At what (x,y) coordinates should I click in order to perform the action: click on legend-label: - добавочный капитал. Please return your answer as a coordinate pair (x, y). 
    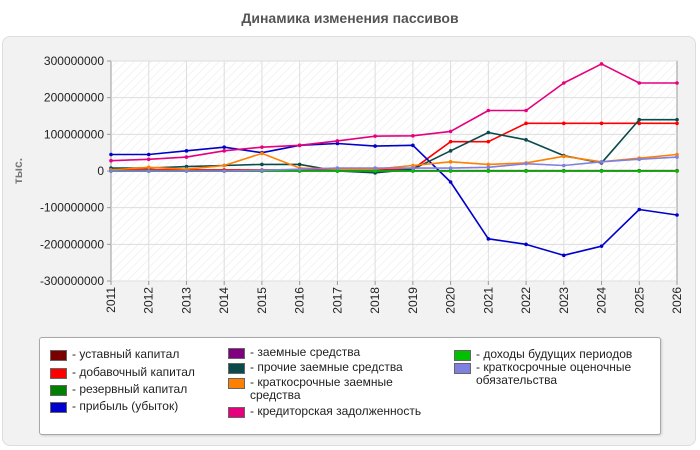
    Looking at the image, I should click on (133, 372).